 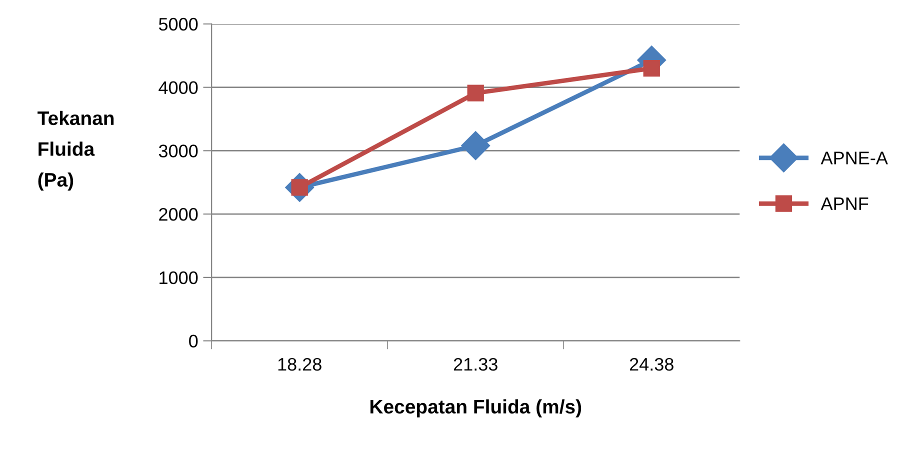 What do you see at coordinates (476, 408) in the screenshot?
I see `x-axis-title: Kecepatan Fluida (m/s)` at bounding box center [476, 408].